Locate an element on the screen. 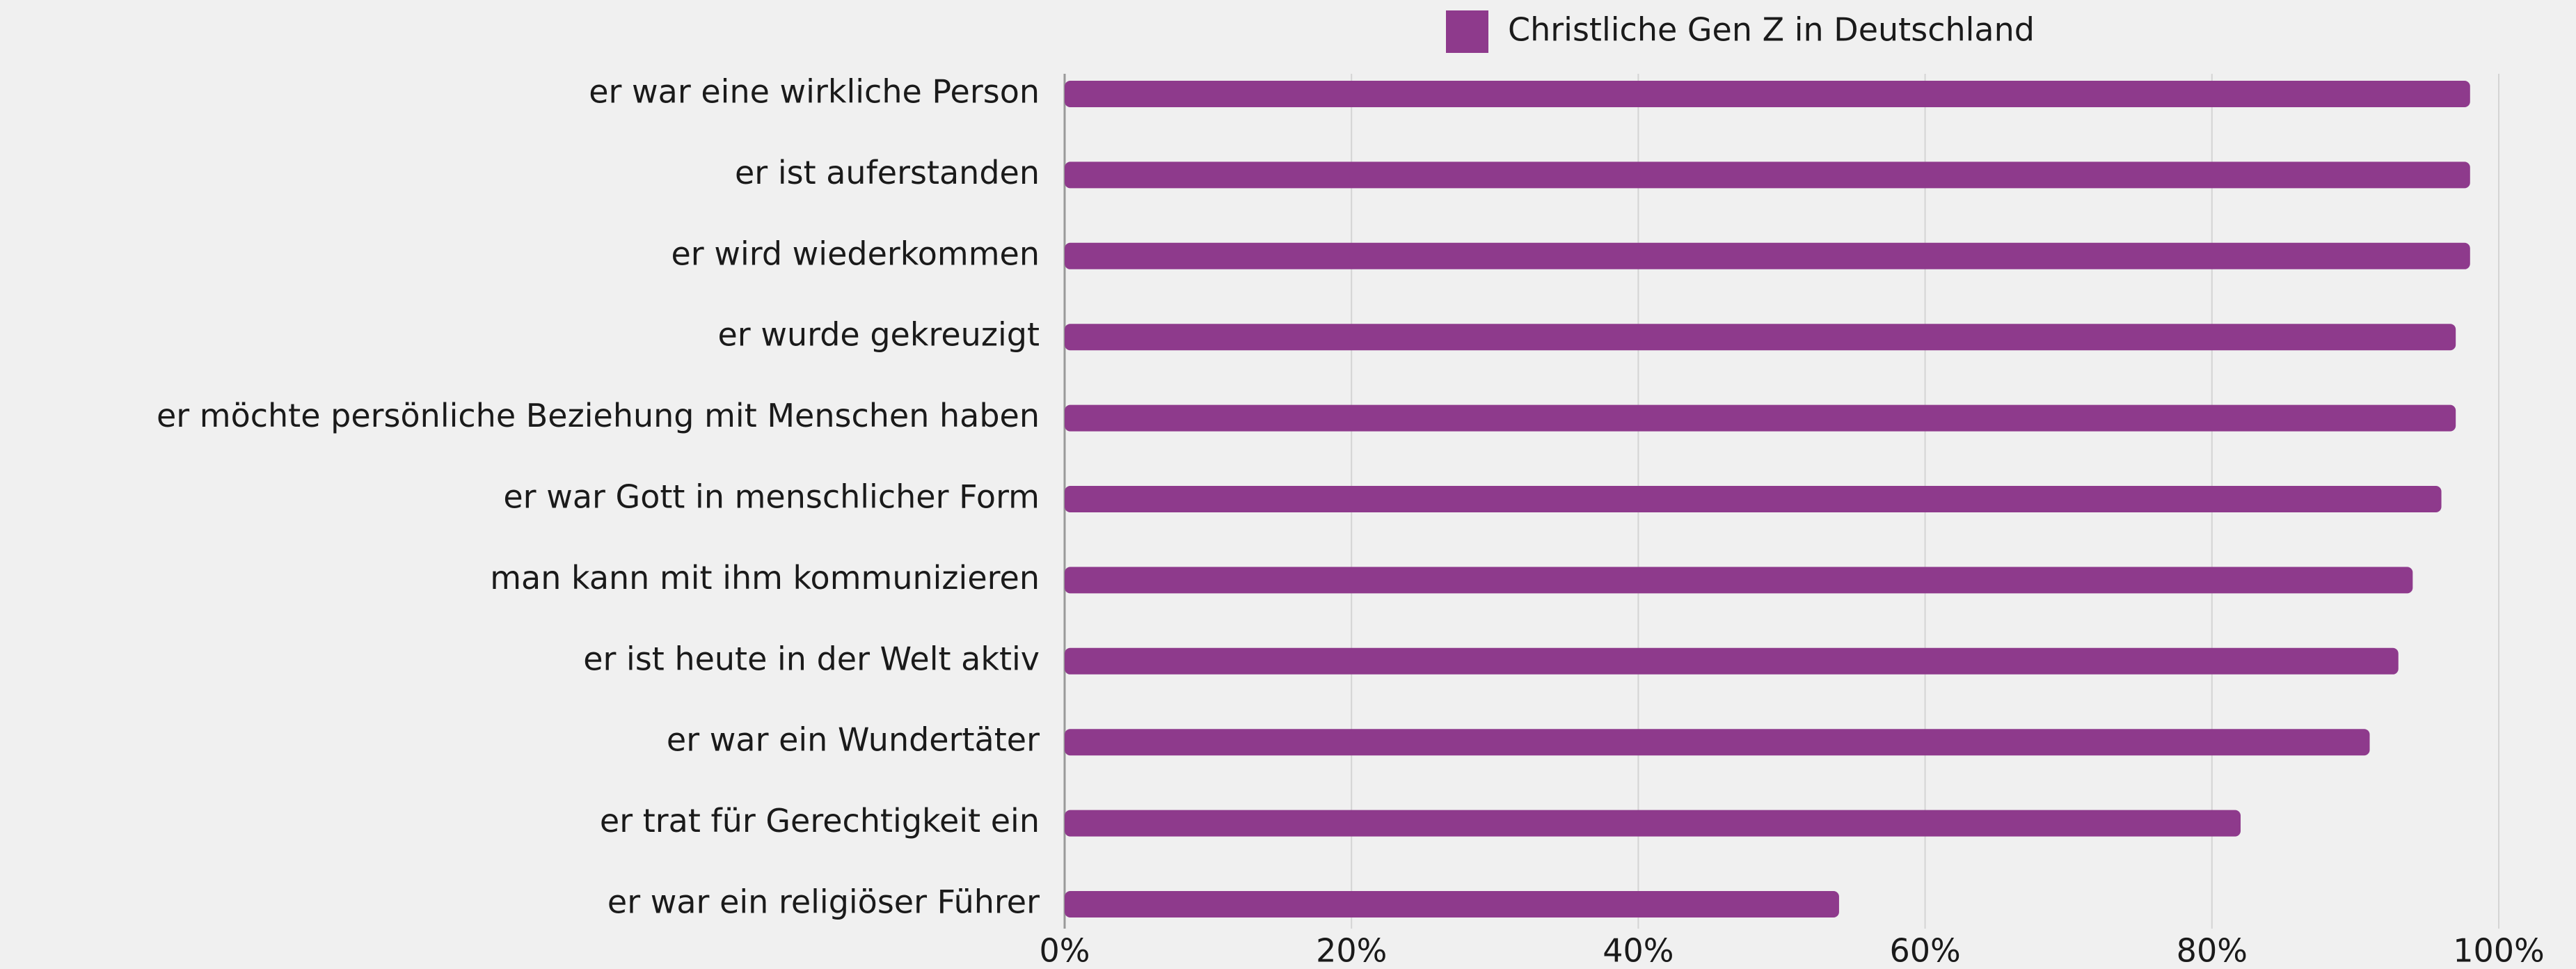  y-tick-label: er trat für Gerechtigkeit ein is located at coordinates (820, 821).